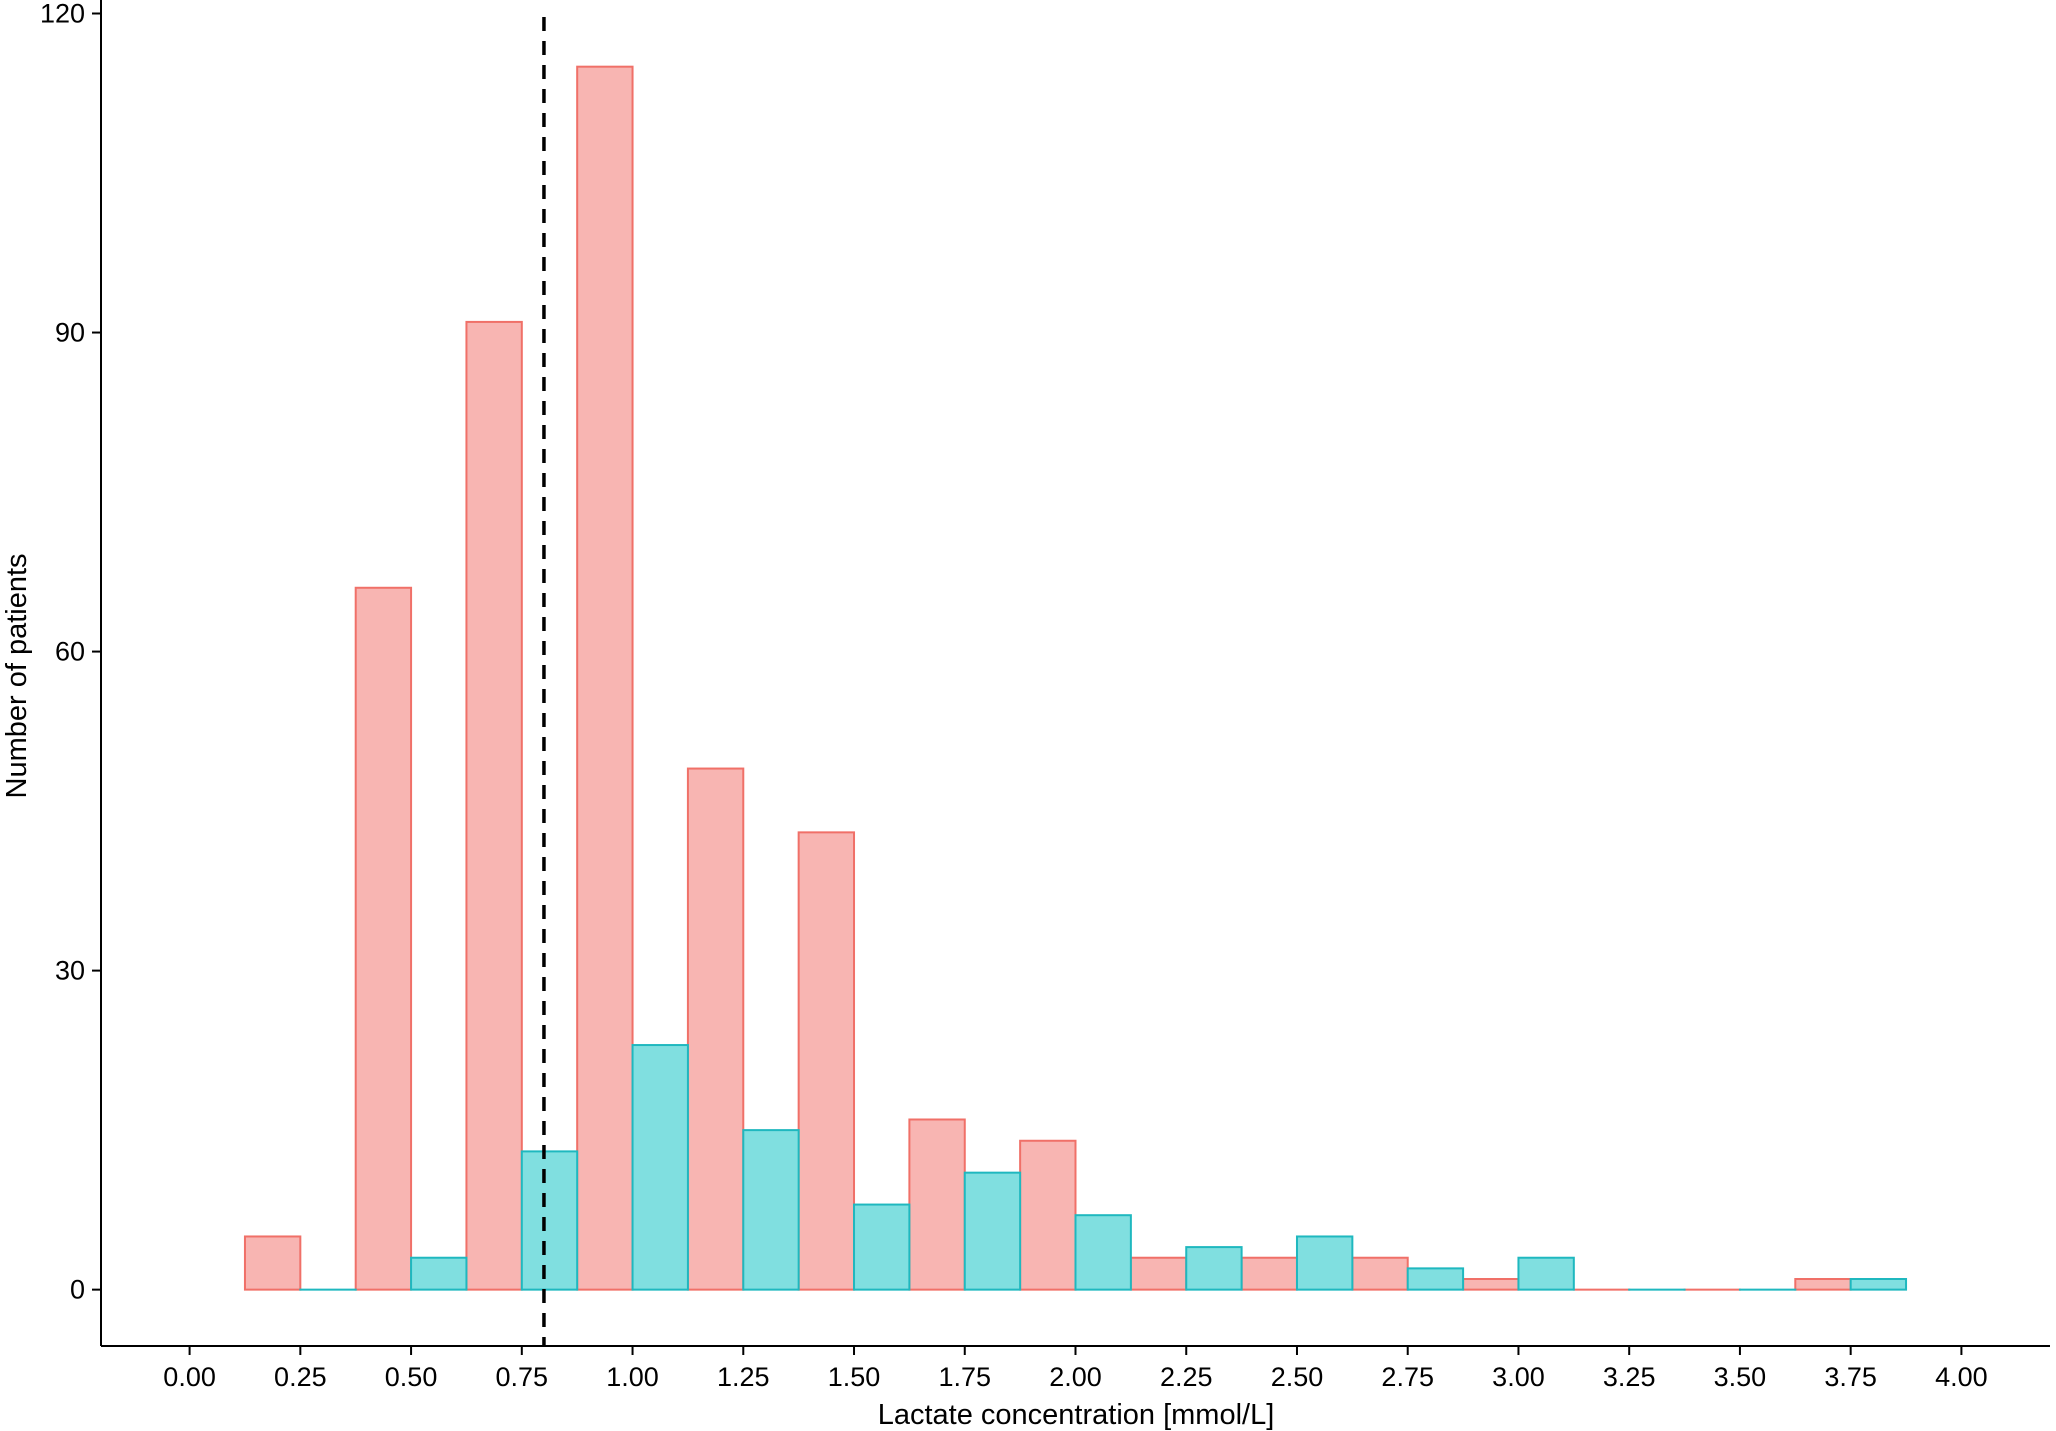 This screenshot has width=2056, height=1431. What do you see at coordinates (522, 1377) in the screenshot?
I see `x-tick-label: 0.75` at bounding box center [522, 1377].